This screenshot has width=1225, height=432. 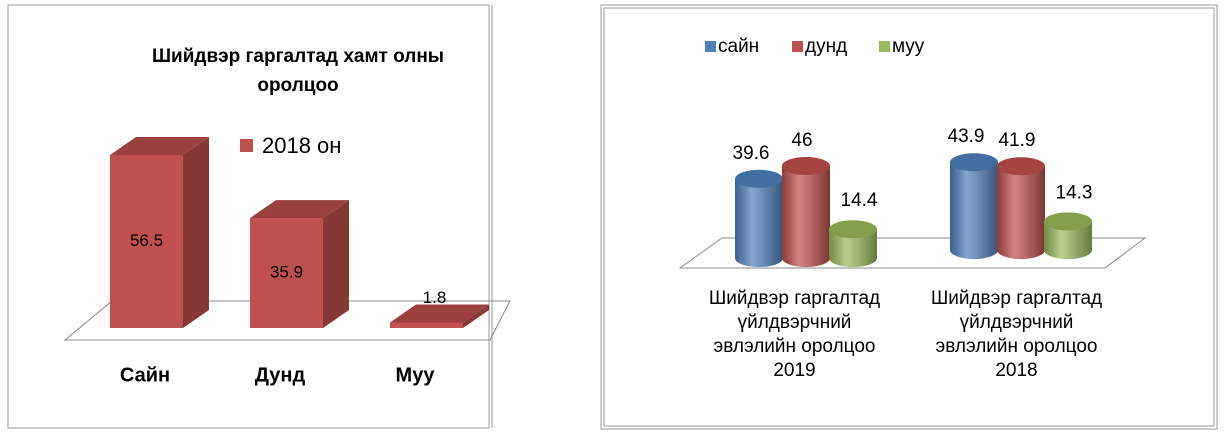 What do you see at coordinates (280, 375) in the screenshot?
I see `category-label: Дунд` at bounding box center [280, 375].